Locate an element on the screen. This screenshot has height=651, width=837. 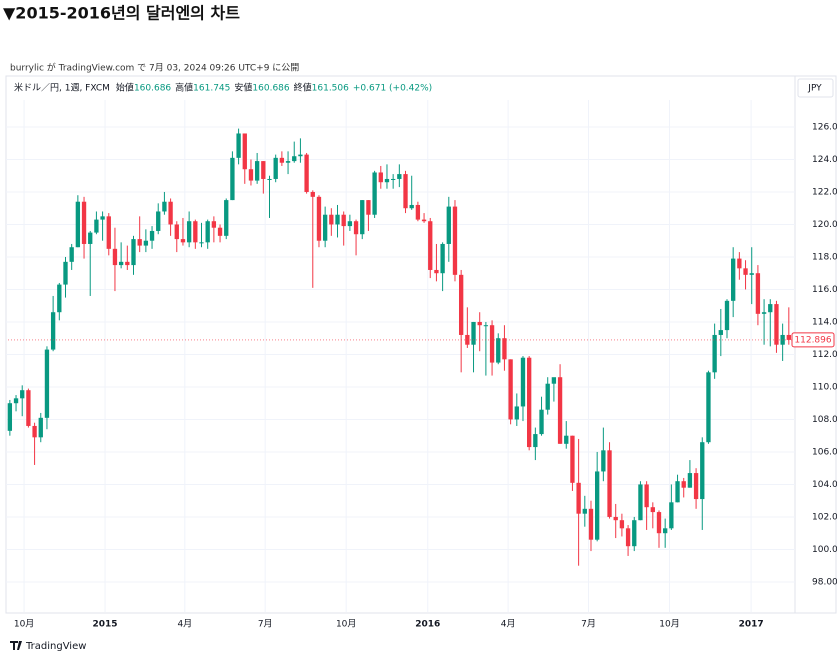
legend-symbol: 米ドル／円, 1週, FXCM is located at coordinates (62, 88).